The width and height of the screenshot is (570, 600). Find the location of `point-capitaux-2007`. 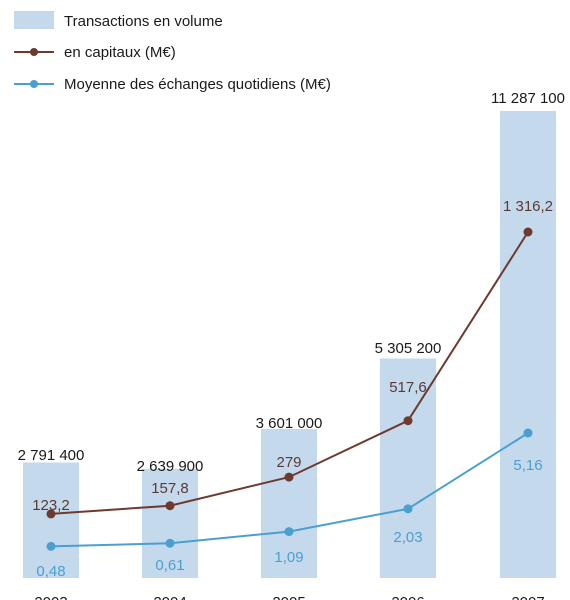

point-capitaux-2007 is located at coordinates (528, 232).